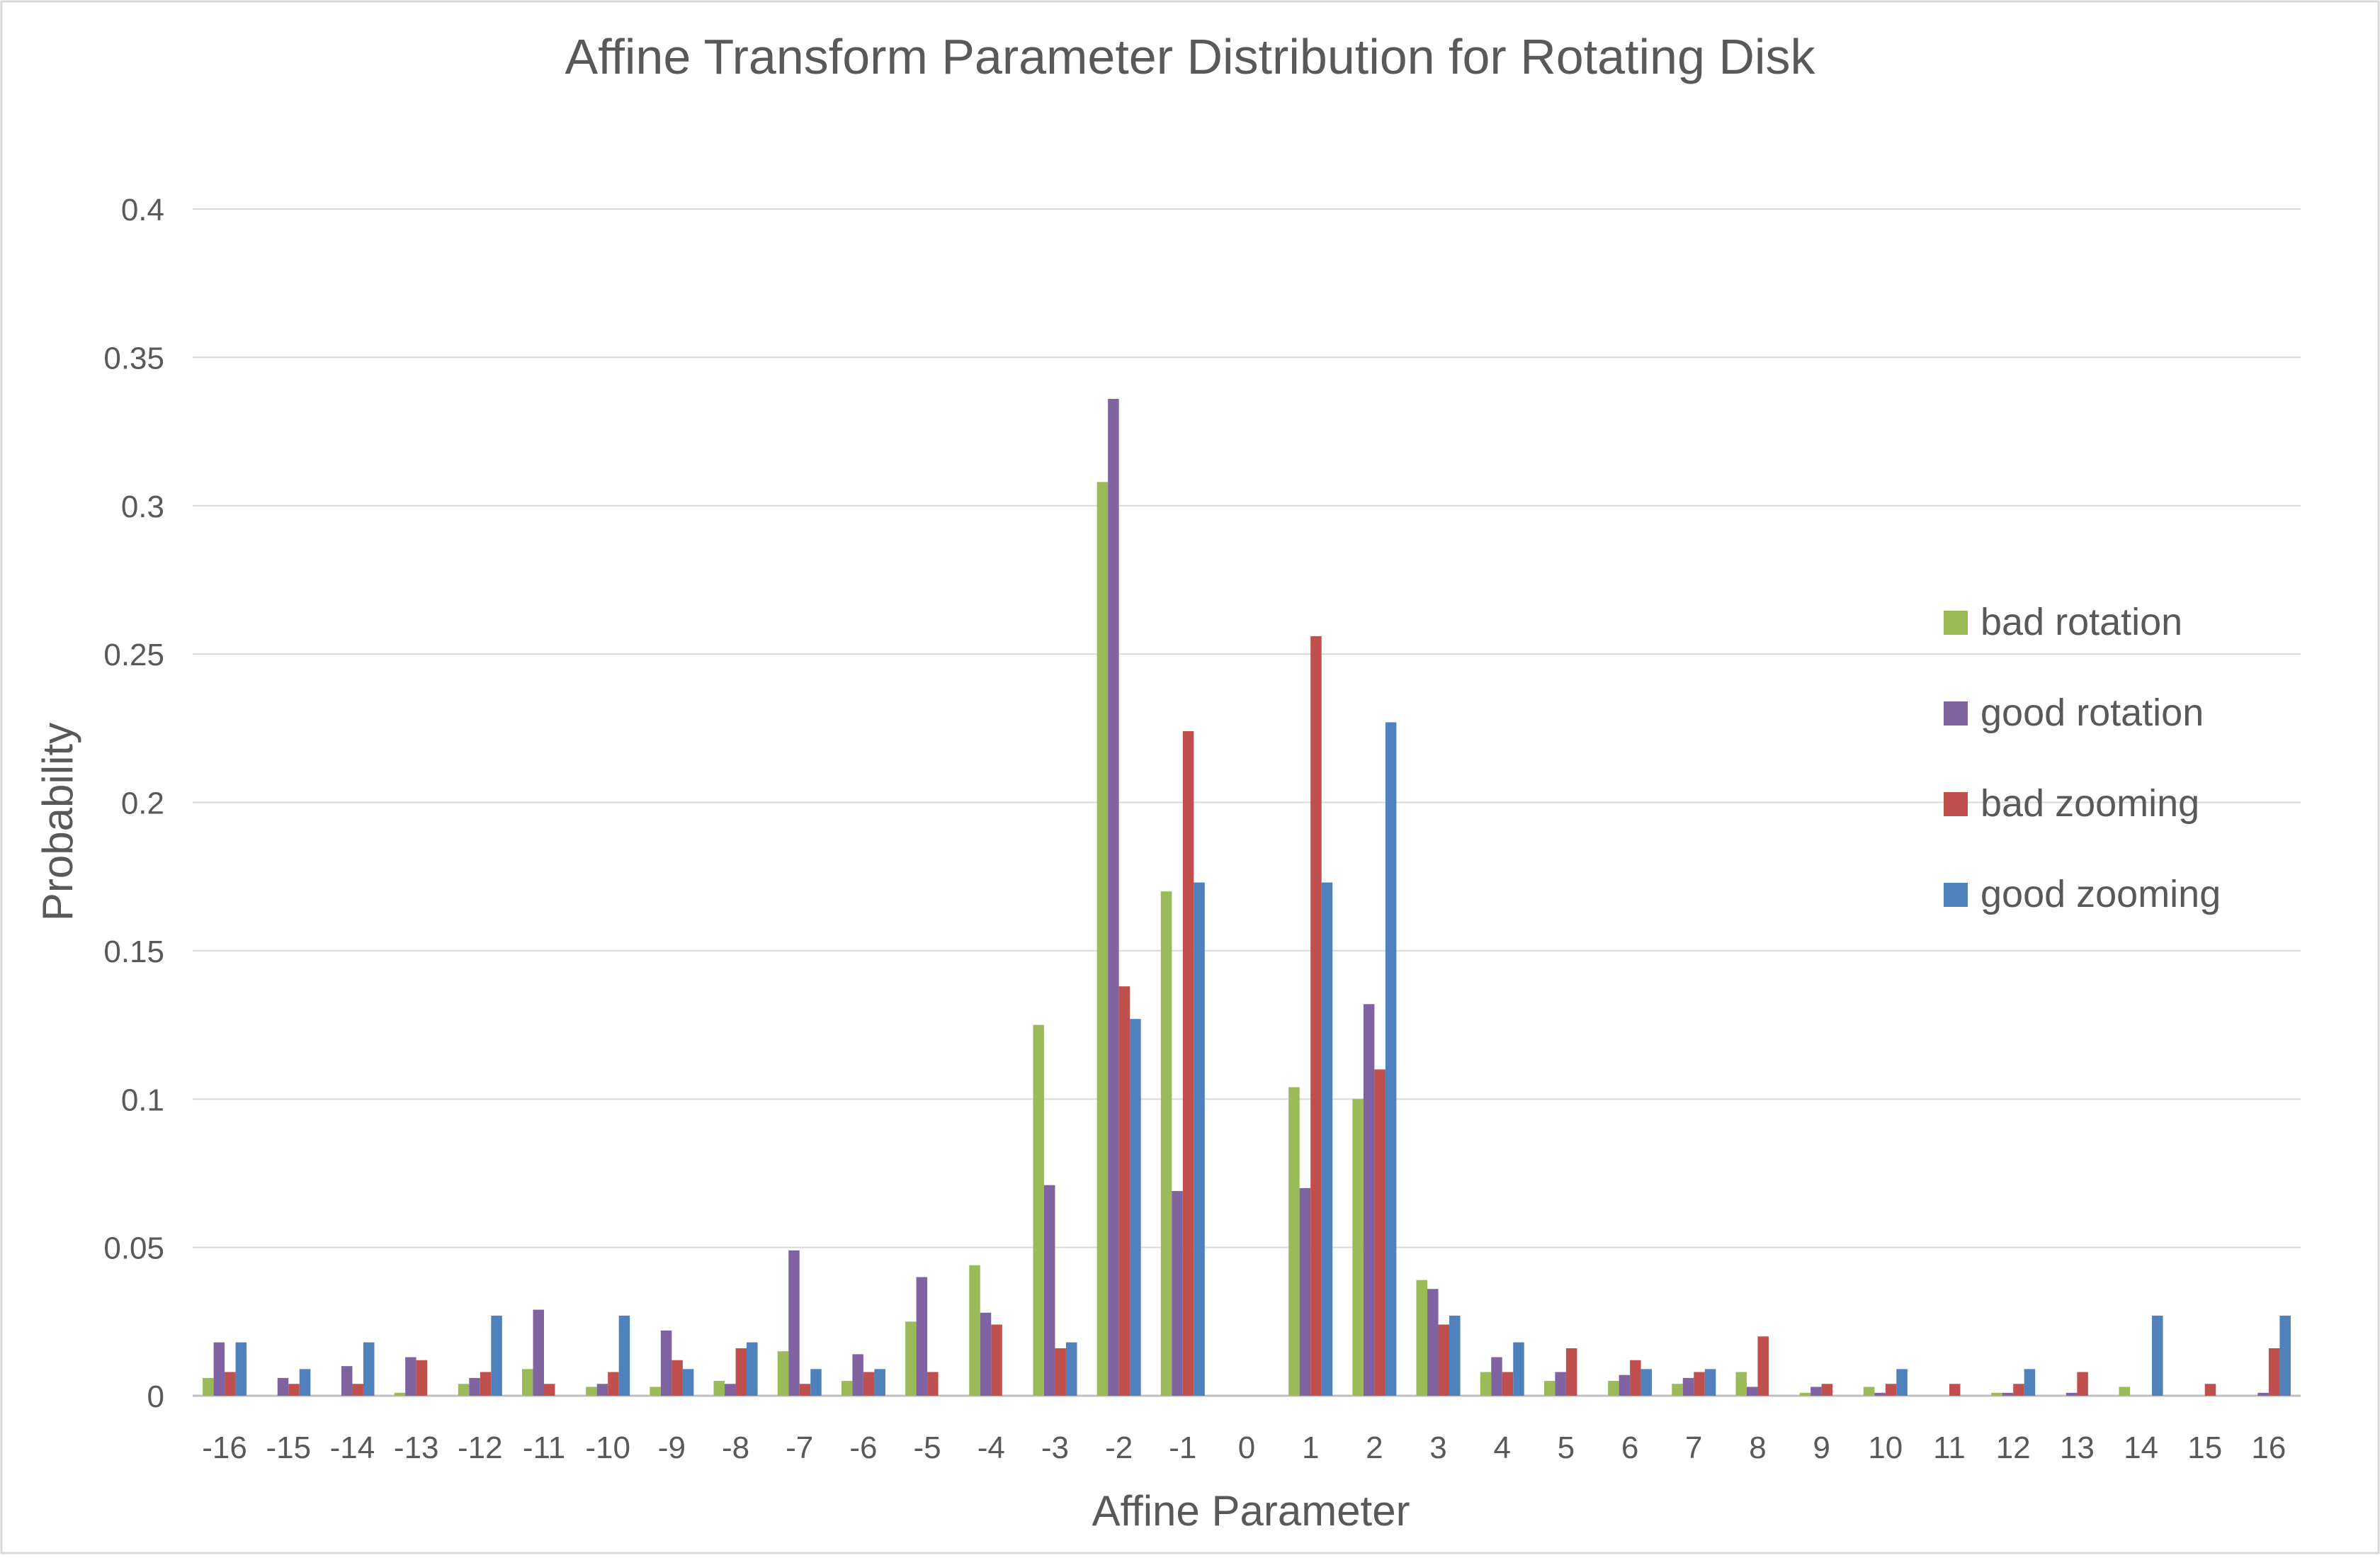 Image resolution: width=2380 pixels, height=1558 pixels. I want to click on x-tick-label: -11, so click(544, 1447).